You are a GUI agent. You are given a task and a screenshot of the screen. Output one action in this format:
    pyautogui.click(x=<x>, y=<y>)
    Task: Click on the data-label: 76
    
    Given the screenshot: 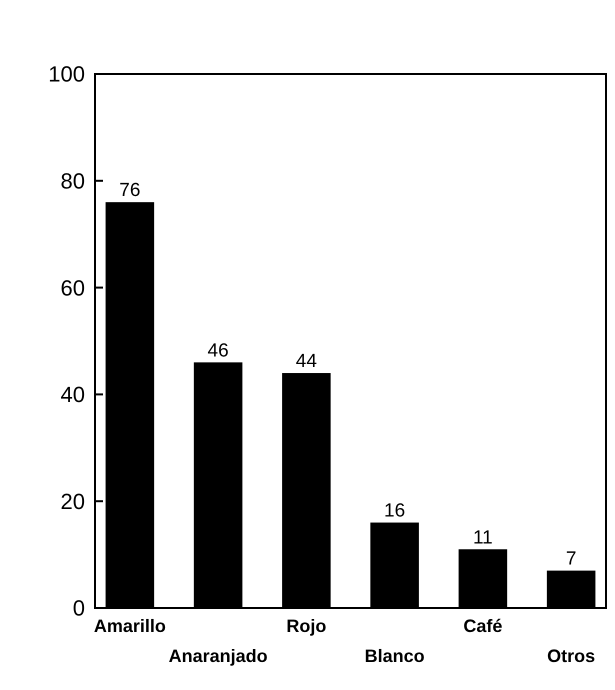 What is the action you would take?
    pyautogui.click(x=129, y=191)
    